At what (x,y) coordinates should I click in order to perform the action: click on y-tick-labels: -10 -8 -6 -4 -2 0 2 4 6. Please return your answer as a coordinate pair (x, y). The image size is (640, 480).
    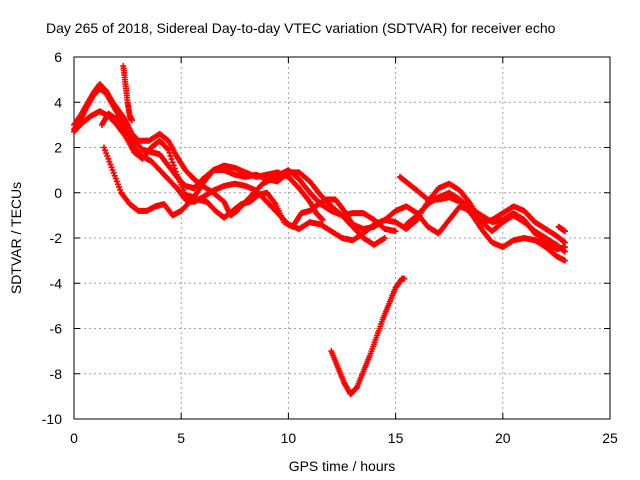
    Looking at the image, I should click on (52, 238).